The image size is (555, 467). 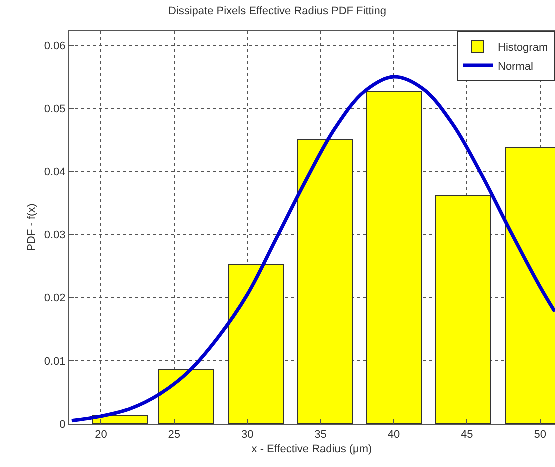 I want to click on x-tick-label: 40, so click(x=394, y=435).